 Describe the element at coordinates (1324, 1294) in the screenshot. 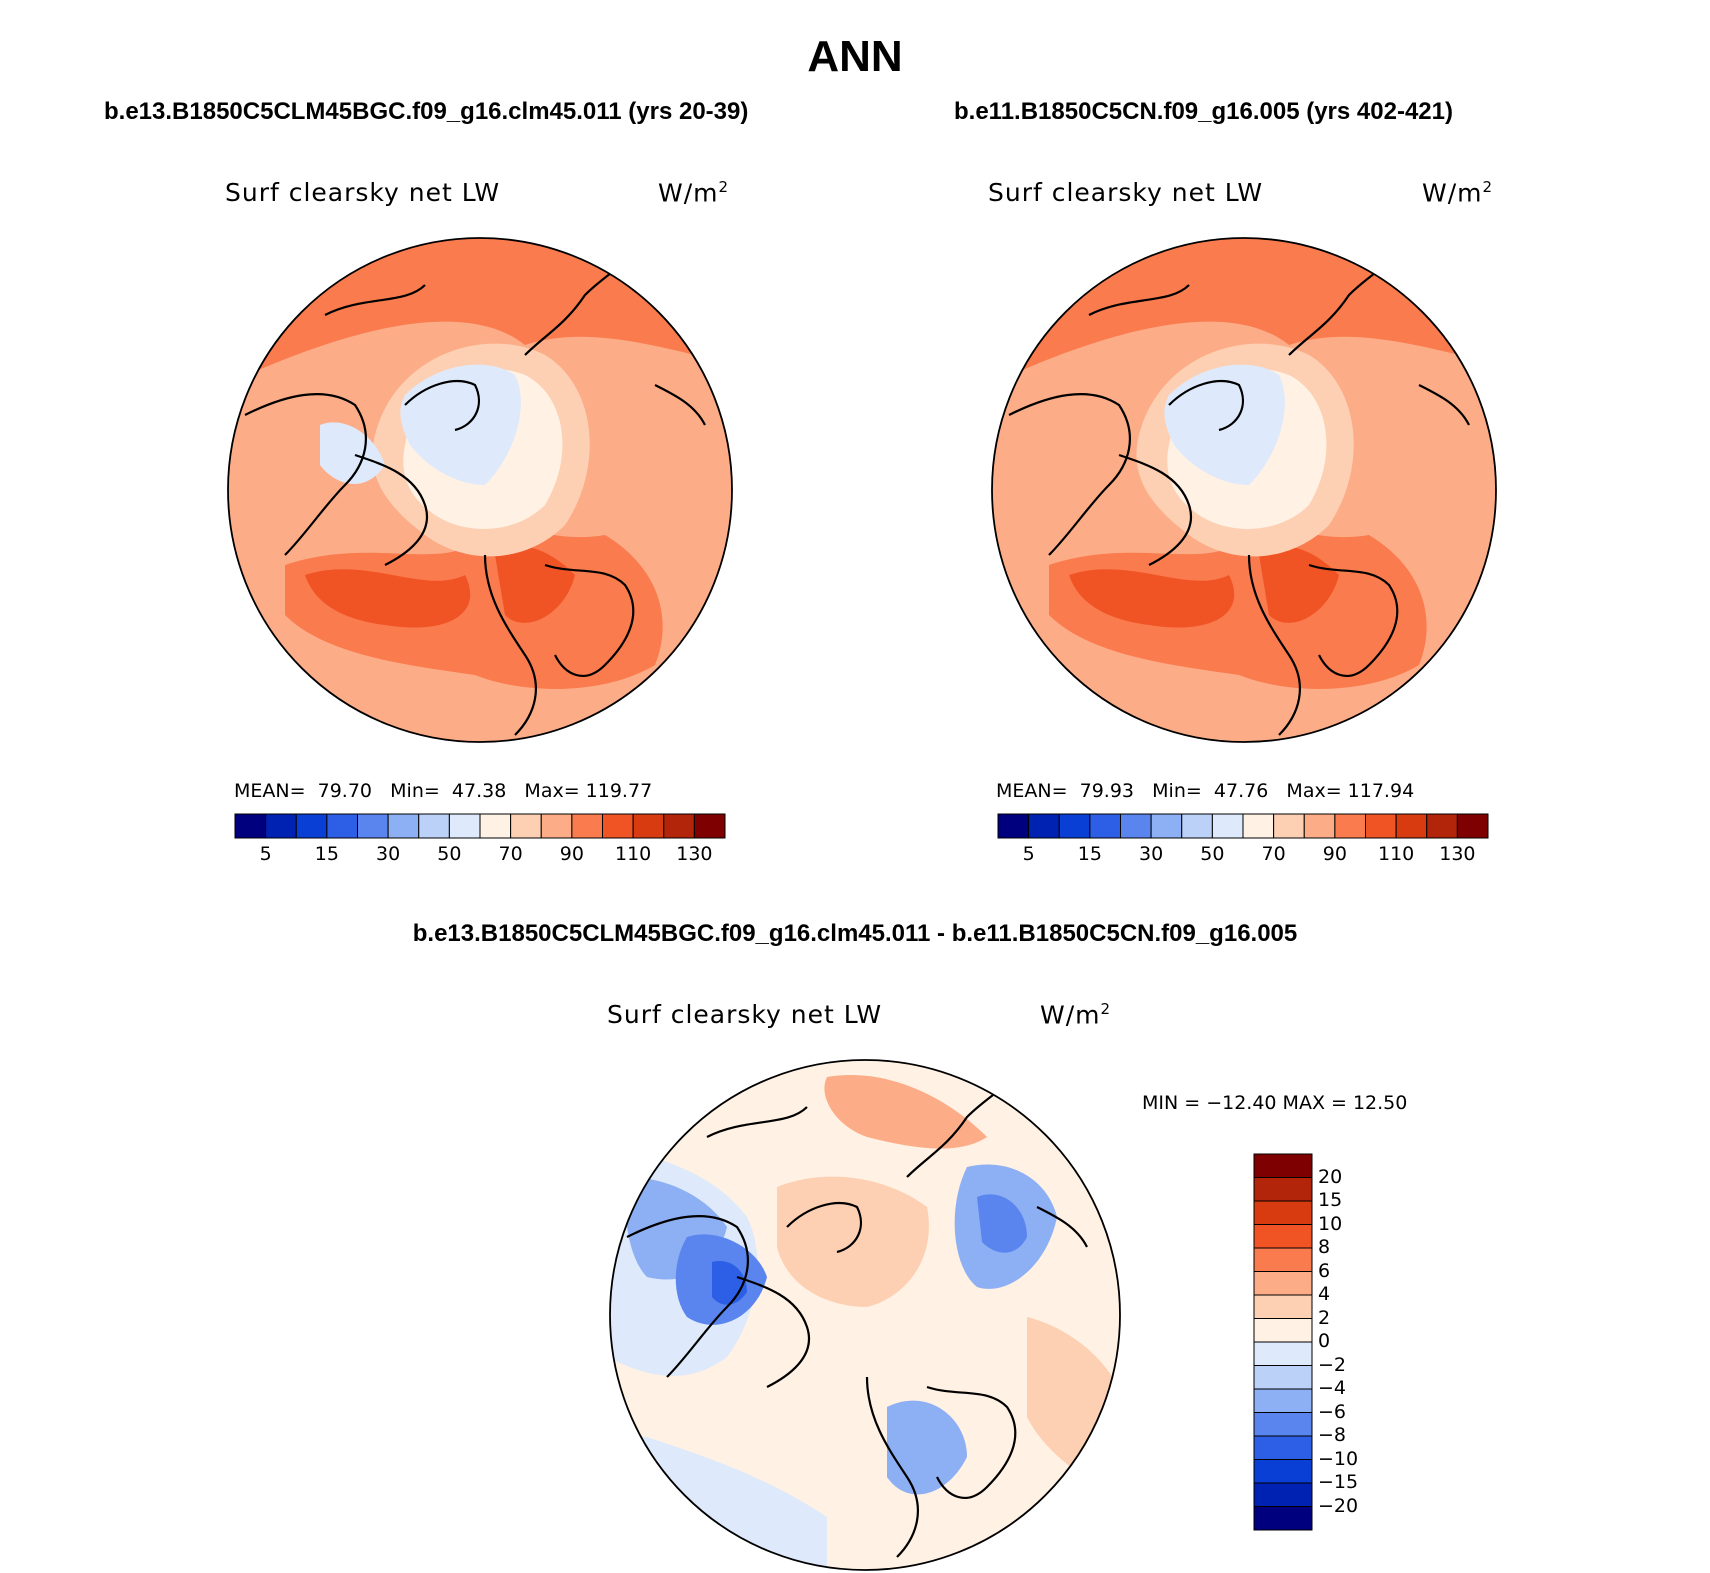

I see `colorbar-tick-label: 4` at that location.